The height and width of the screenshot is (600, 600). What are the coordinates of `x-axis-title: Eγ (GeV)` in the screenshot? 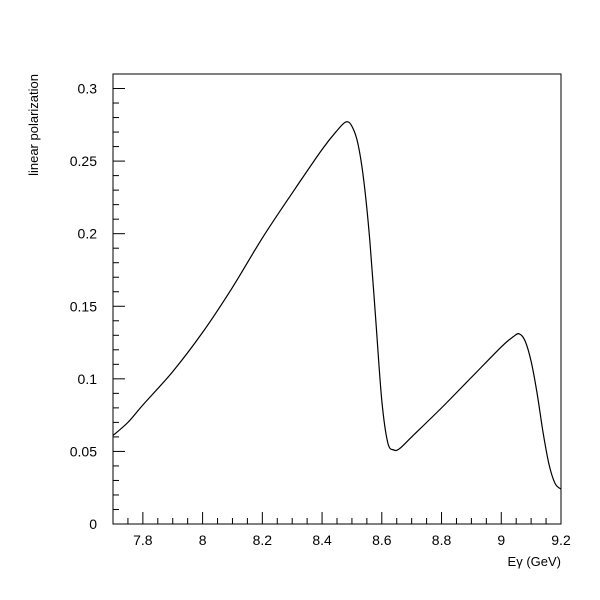 It's located at (534, 561).